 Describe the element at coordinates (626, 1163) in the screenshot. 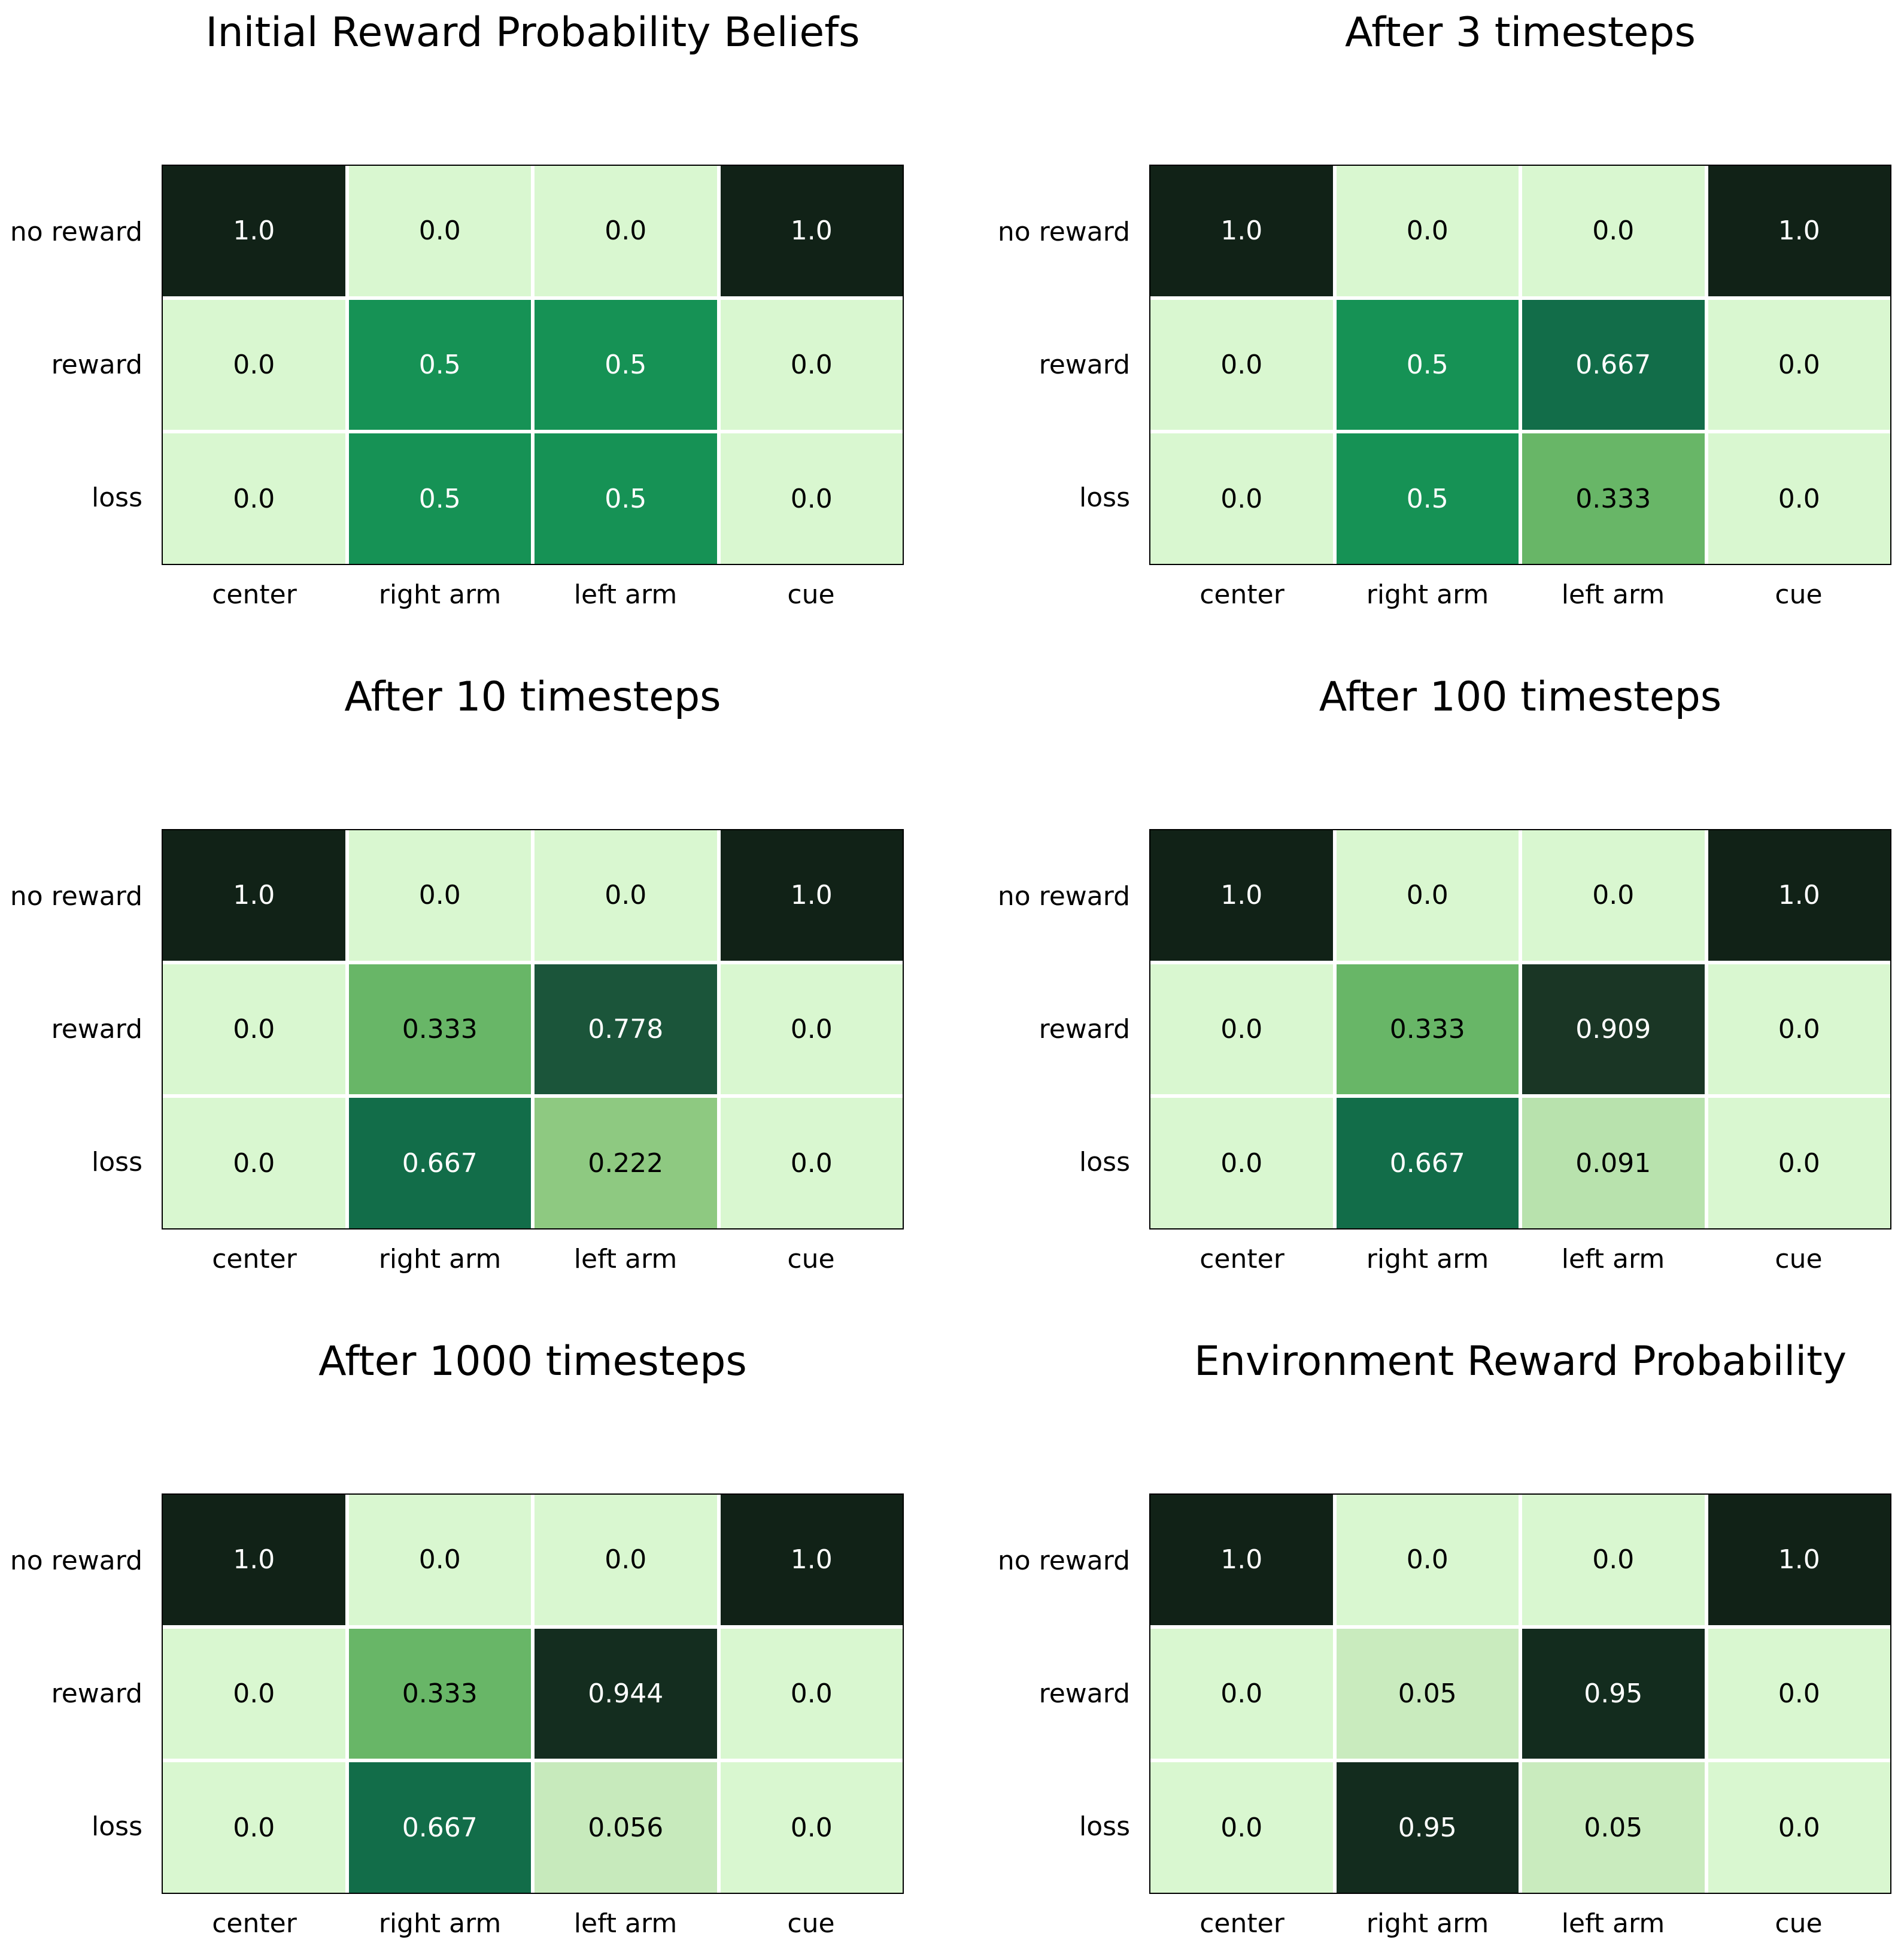

I see `heatmap-cell: 0.222` at that location.